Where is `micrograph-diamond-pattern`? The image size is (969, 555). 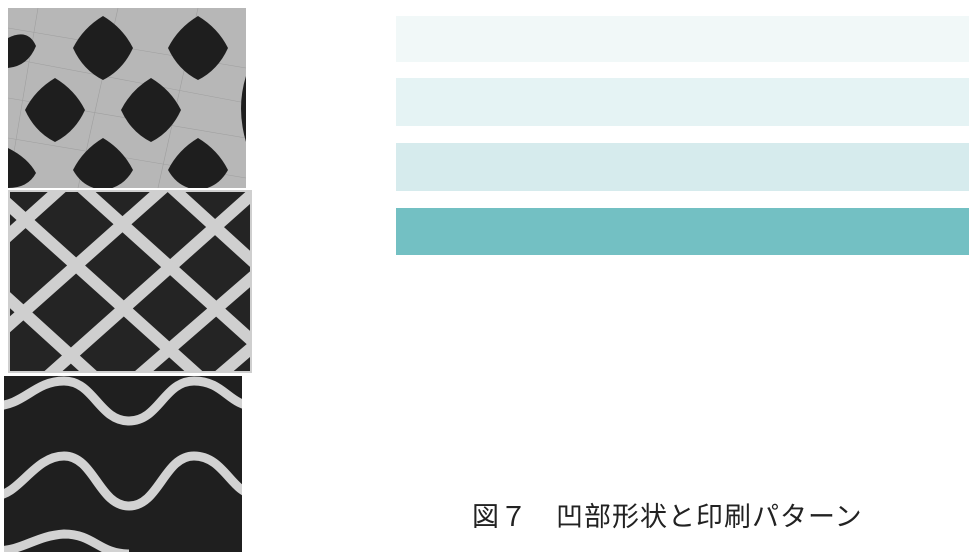
micrograph-diamond-pattern is located at coordinates (127, 98).